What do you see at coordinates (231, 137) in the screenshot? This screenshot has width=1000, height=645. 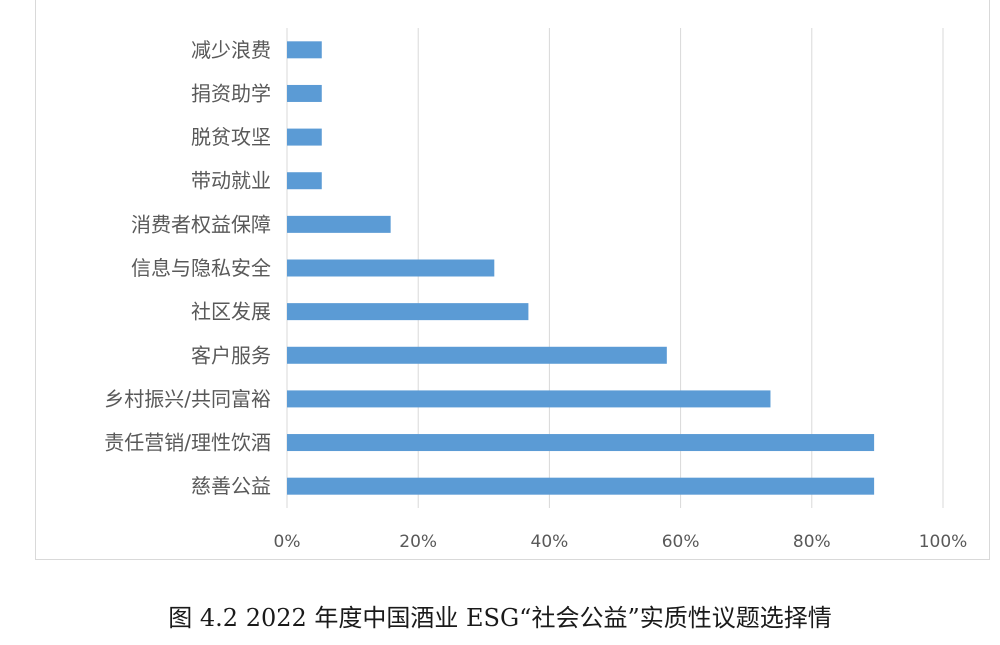 I see `category-label: 脱贫攻坚` at bounding box center [231, 137].